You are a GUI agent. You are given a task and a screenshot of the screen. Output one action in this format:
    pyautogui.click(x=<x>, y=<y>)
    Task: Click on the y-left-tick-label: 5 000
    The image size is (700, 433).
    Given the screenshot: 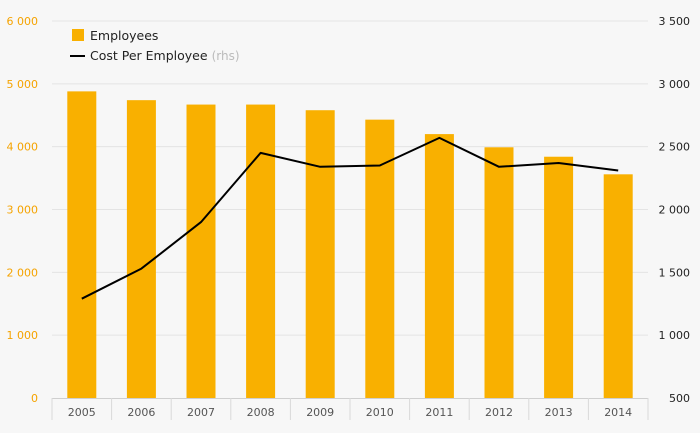 What is the action you would take?
    pyautogui.click(x=23, y=84)
    